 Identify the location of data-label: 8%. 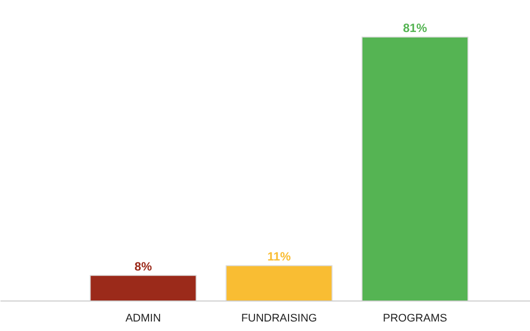
(143, 266).